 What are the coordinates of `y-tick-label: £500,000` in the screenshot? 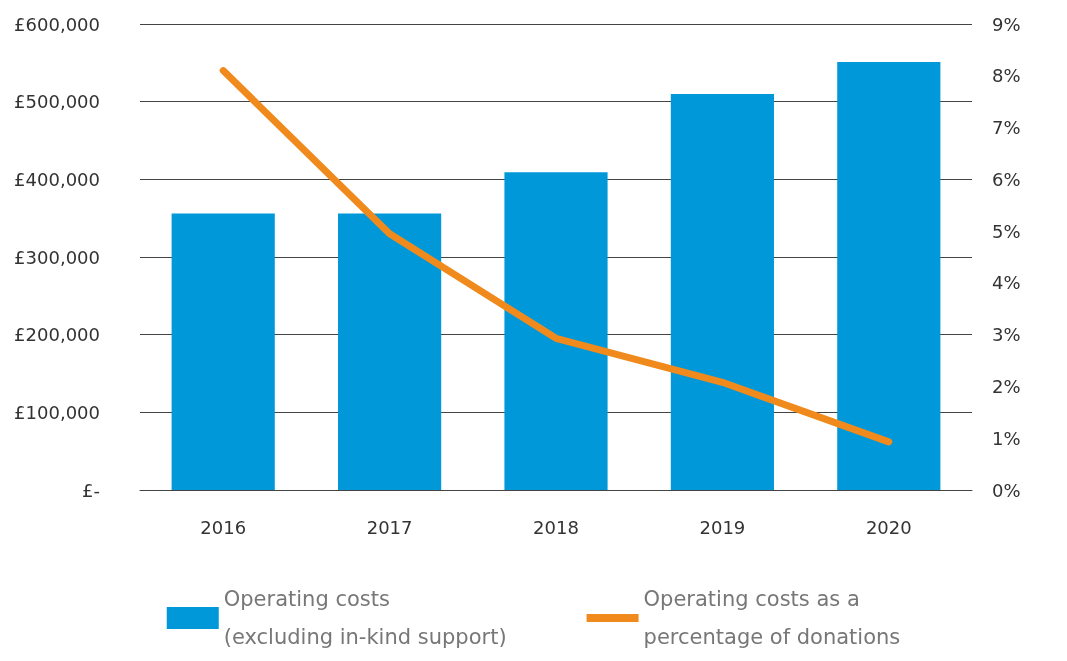 It's located at (57, 102).